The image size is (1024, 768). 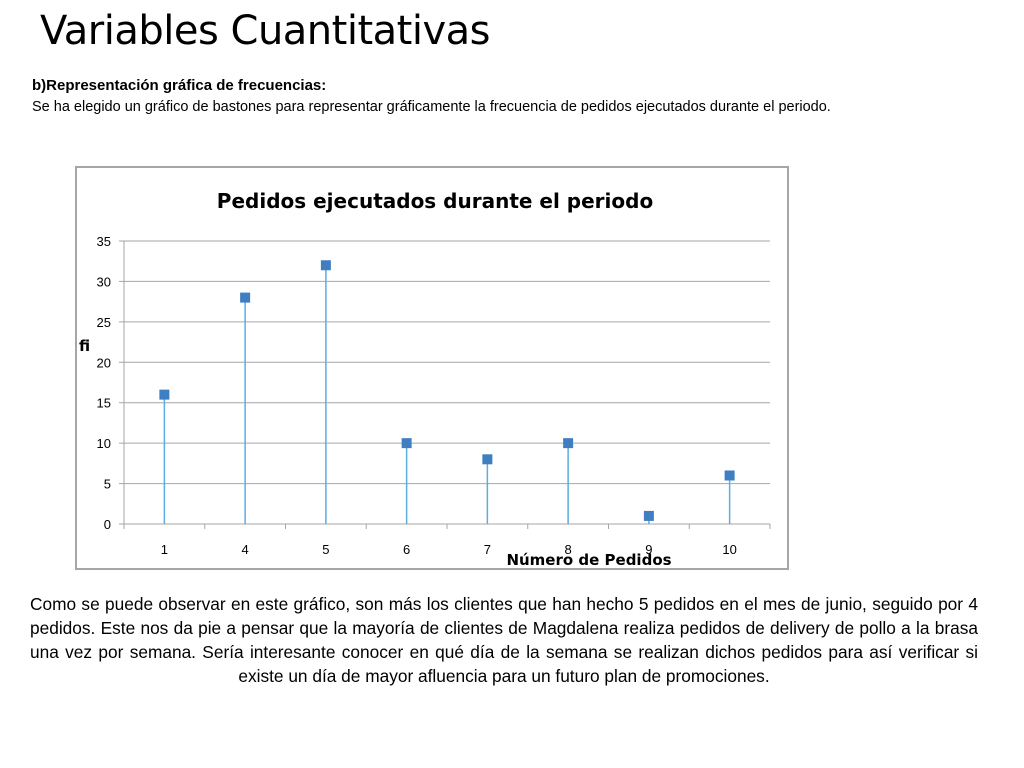 What do you see at coordinates (104, 281) in the screenshot?
I see `y-tick-label: 30` at bounding box center [104, 281].